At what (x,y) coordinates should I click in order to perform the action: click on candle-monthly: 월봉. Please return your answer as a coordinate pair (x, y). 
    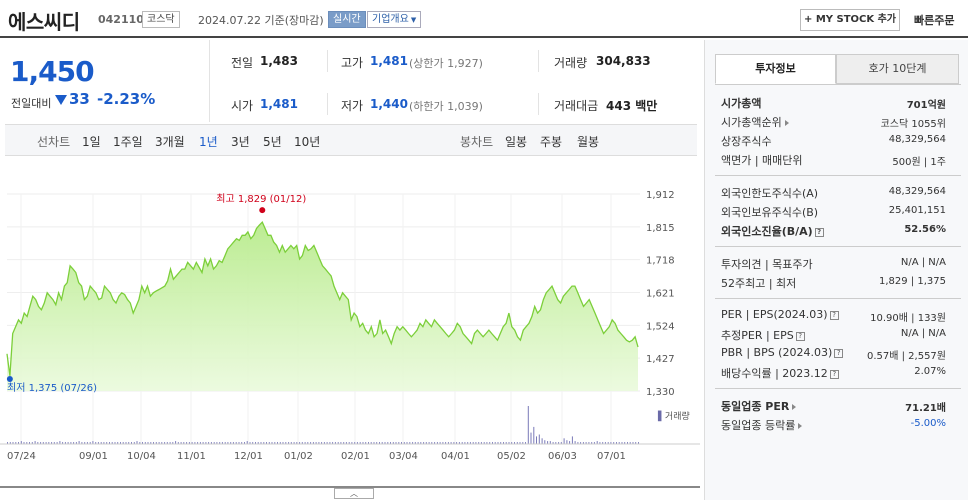
    Looking at the image, I should click on (588, 142).